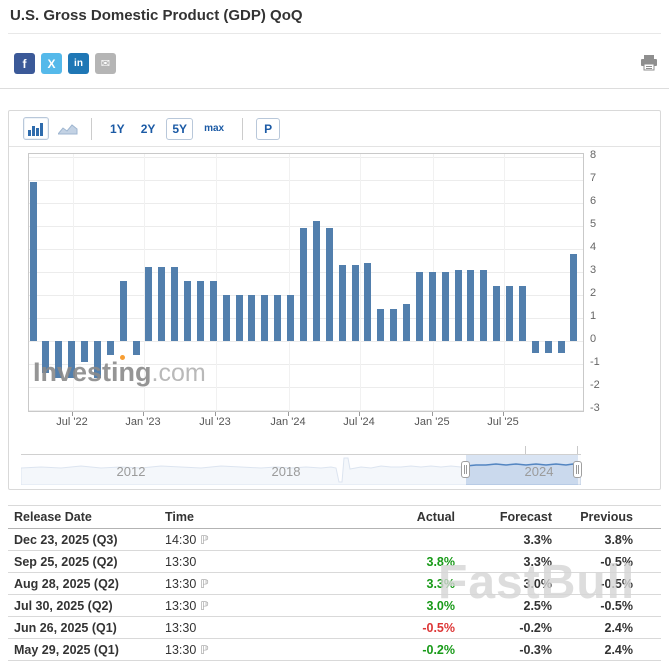 This screenshot has width=669, height=667. What do you see at coordinates (593, 155) in the screenshot?
I see `y-tick-label: 8` at bounding box center [593, 155].